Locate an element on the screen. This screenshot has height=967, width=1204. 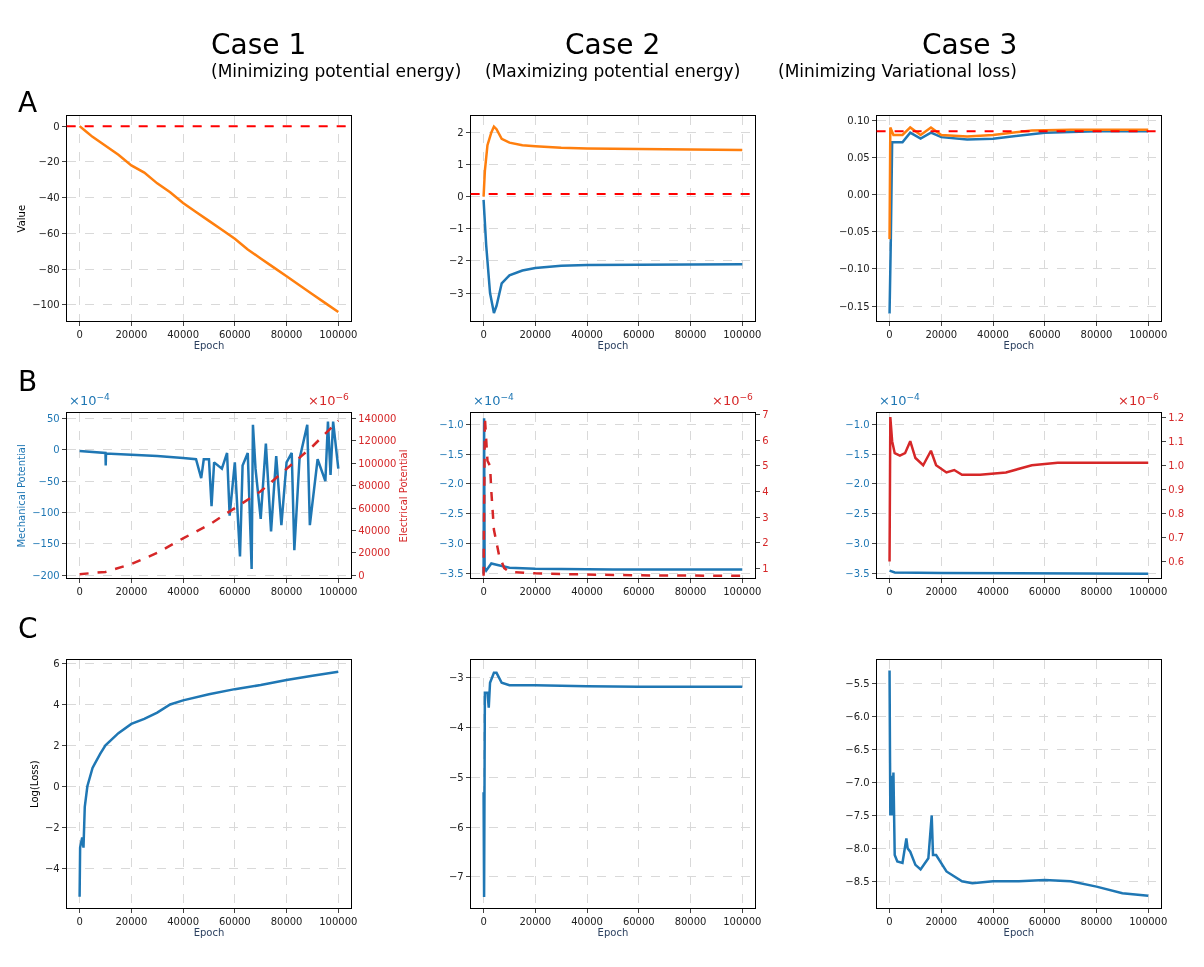
y-tick-label: −6 is located at coordinates (456, 827).